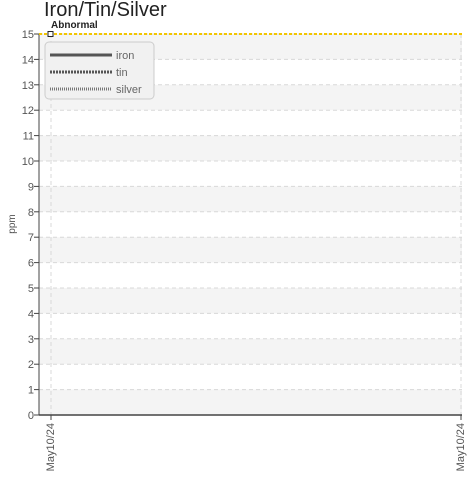 Image resolution: width=469 pixels, height=486 pixels. Describe the element at coordinates (99, 70) in the screenshot. I see `legend: iron tin silver` at that location.